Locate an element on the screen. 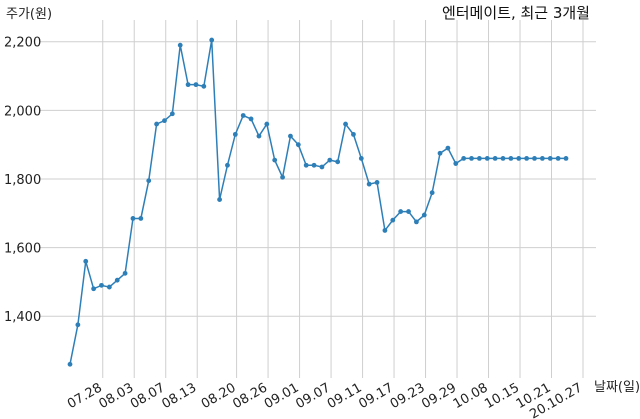  y-tick-label: 1,400 is located at coordinates (22, 317).